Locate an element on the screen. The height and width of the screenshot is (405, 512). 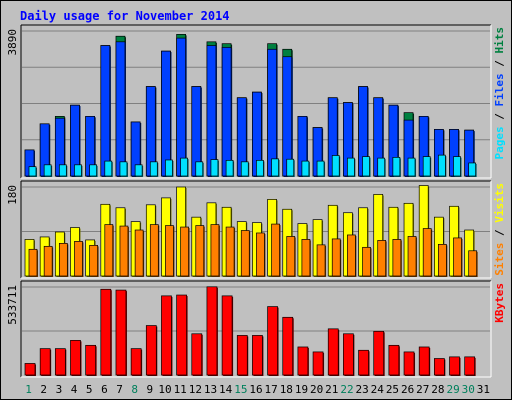
x-tick-label-7: 7 is located at coordinates (119, 389).